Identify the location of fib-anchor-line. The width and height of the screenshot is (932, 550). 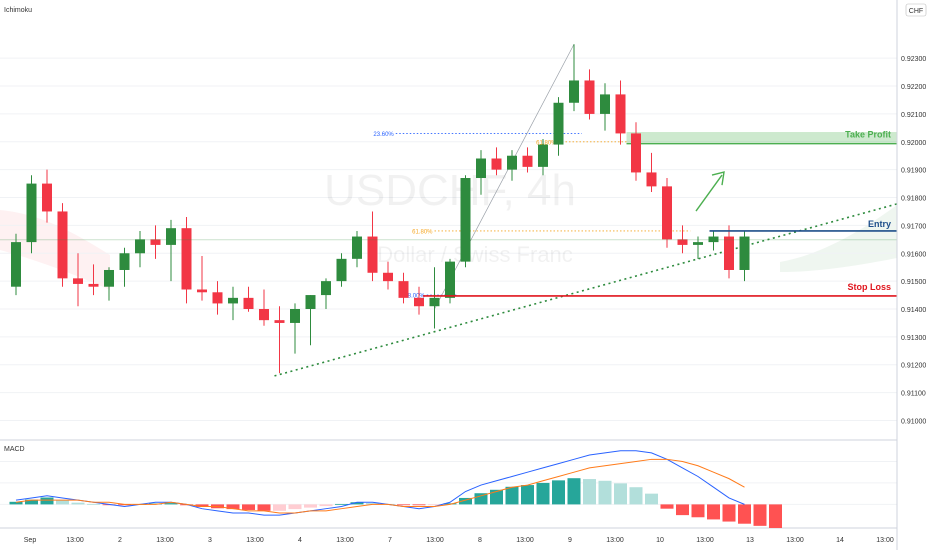
(504, 177).